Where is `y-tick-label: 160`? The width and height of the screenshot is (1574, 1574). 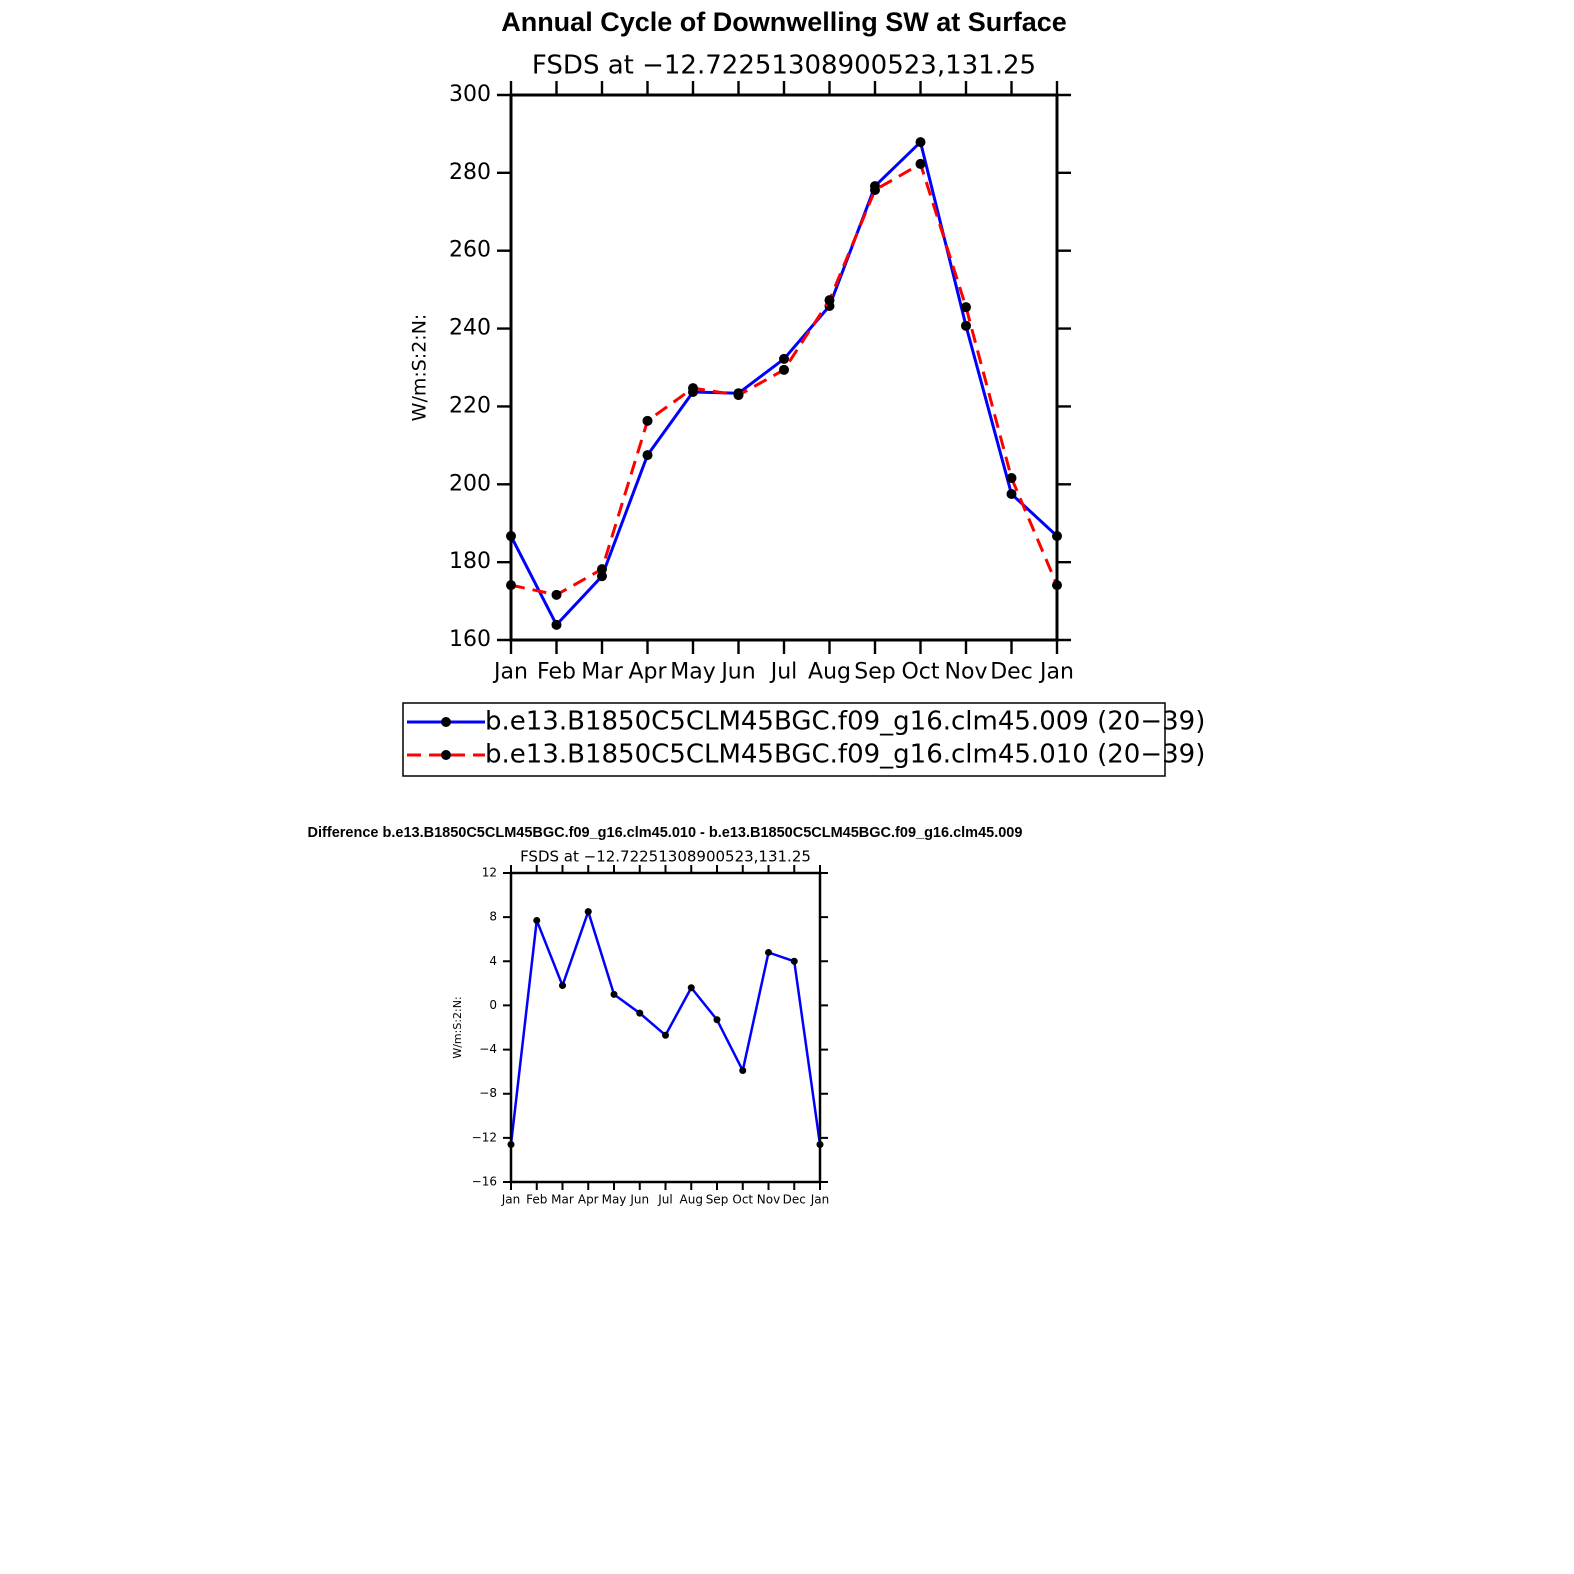
y-tick-label: 160 is located at coordinates (470, 639).